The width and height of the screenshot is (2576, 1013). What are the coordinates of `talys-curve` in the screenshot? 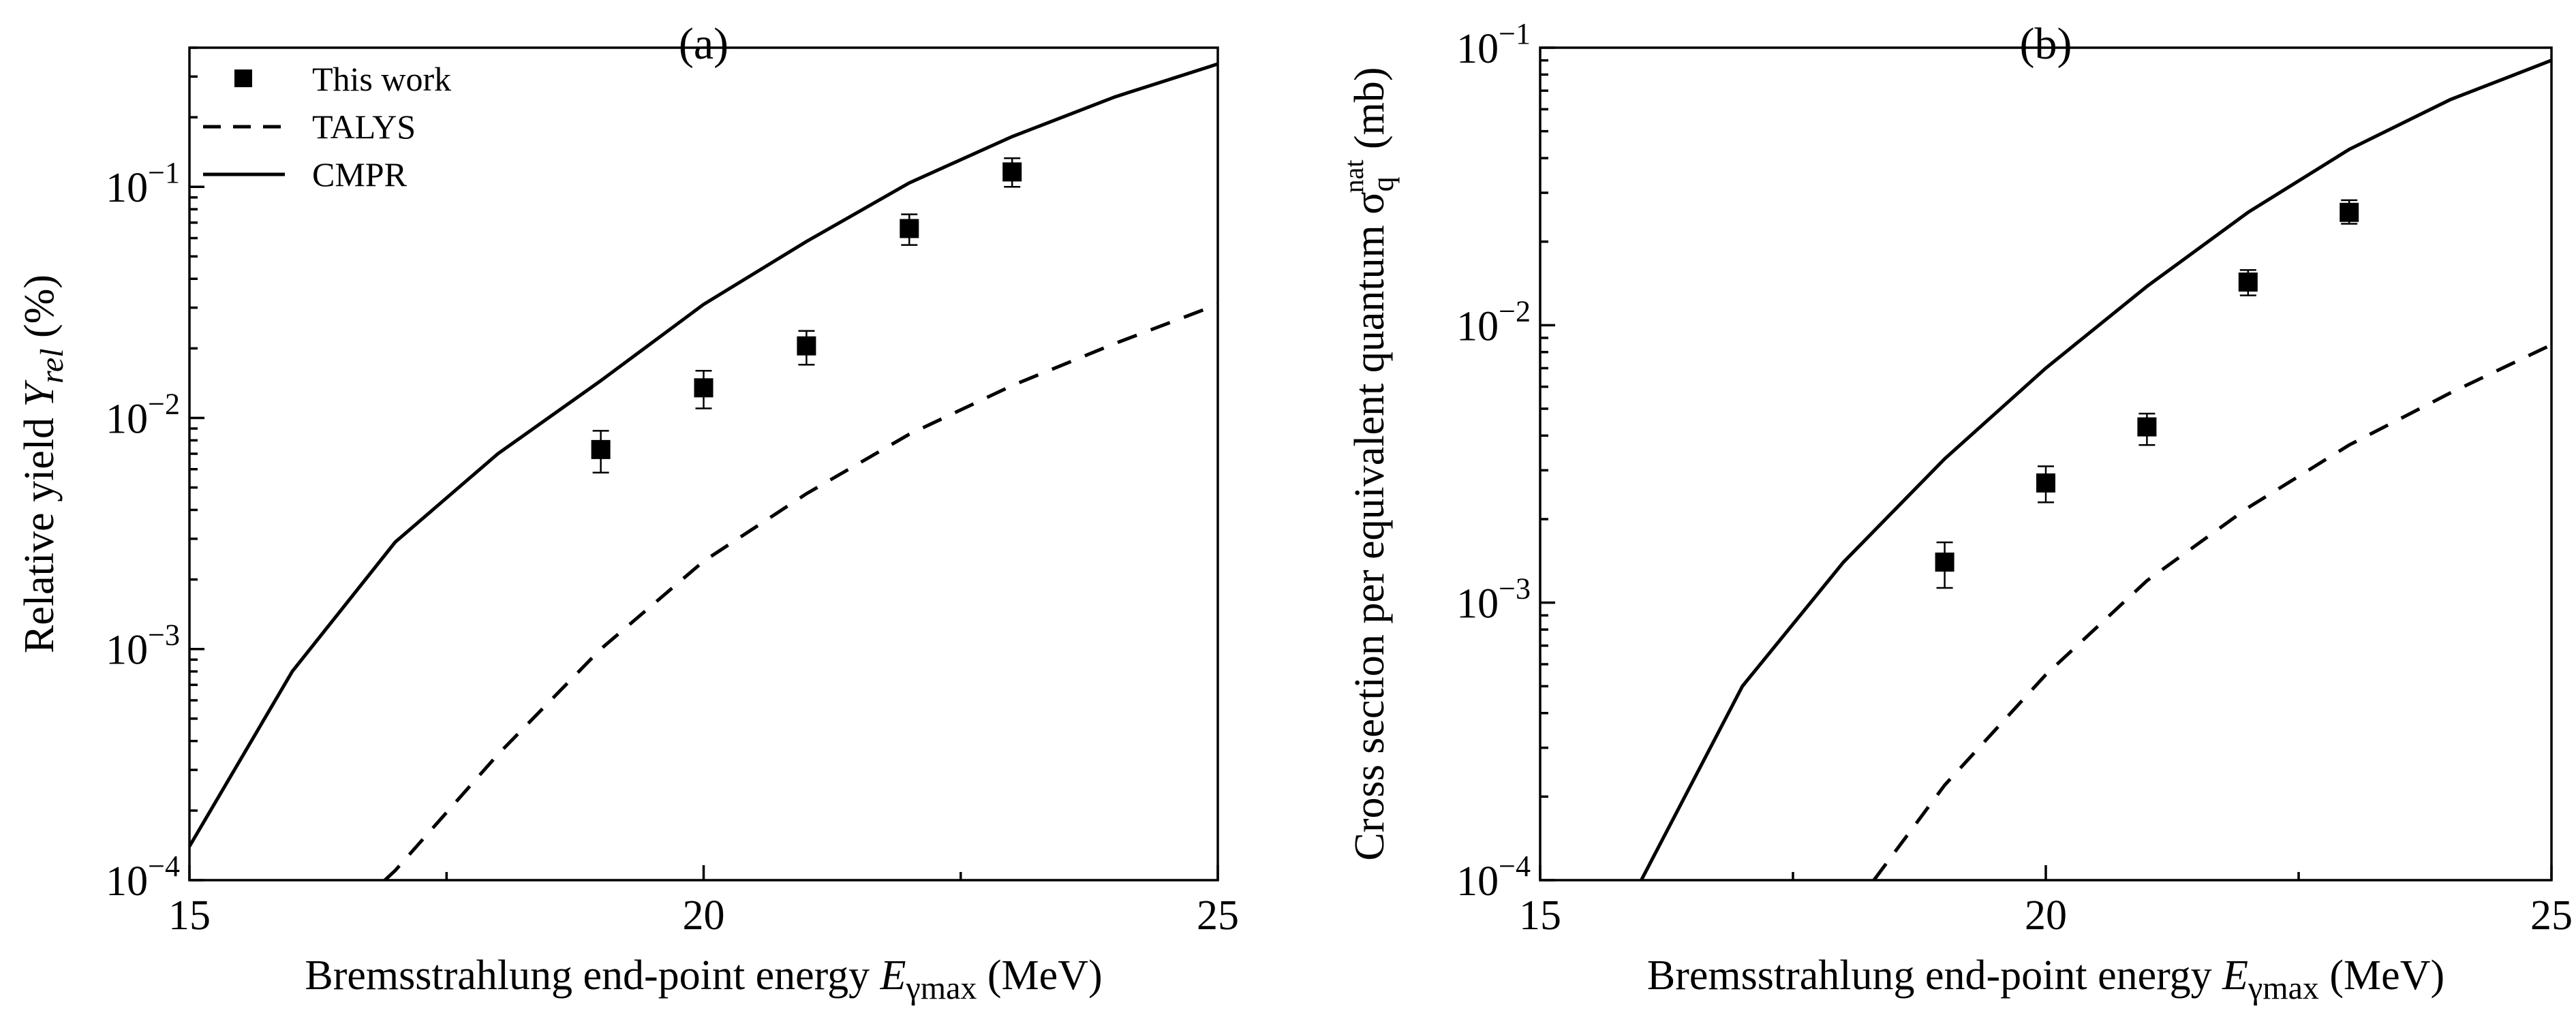 It's located at (2211, 611).